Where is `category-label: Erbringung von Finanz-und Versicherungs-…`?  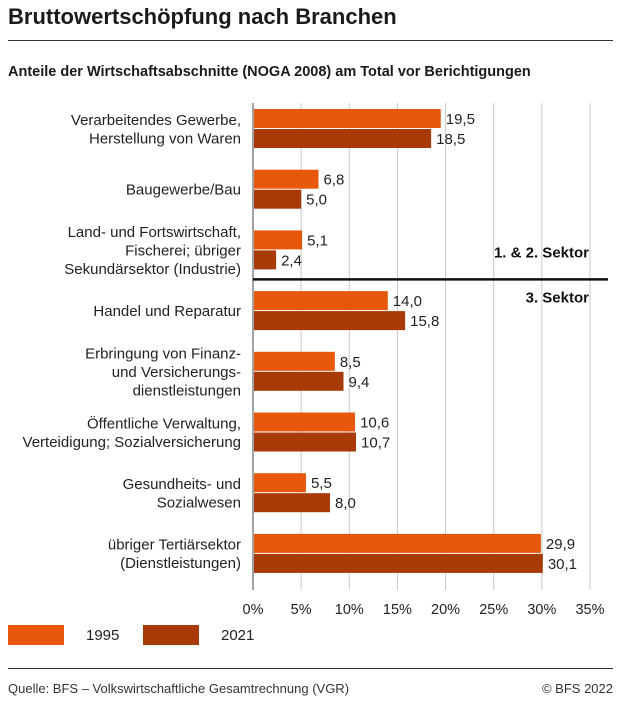
category-label: Erbringung von Finanz-und Versicherungs-… is located at coordinates (163, 372).